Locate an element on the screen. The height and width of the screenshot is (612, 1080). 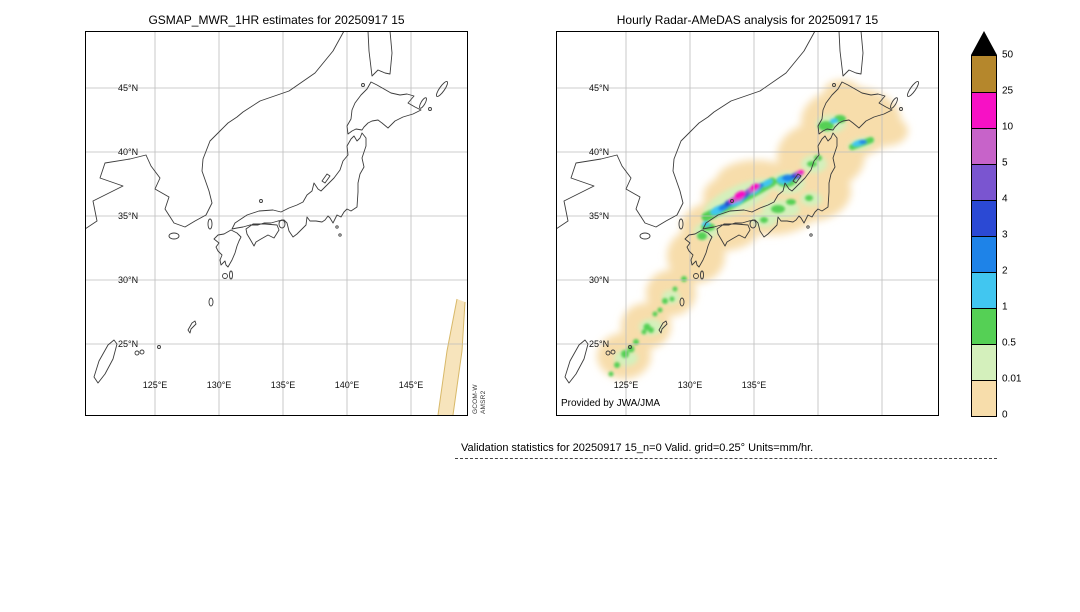
colorbar-tick-label: 2 is located at coordinates (1005, 271).